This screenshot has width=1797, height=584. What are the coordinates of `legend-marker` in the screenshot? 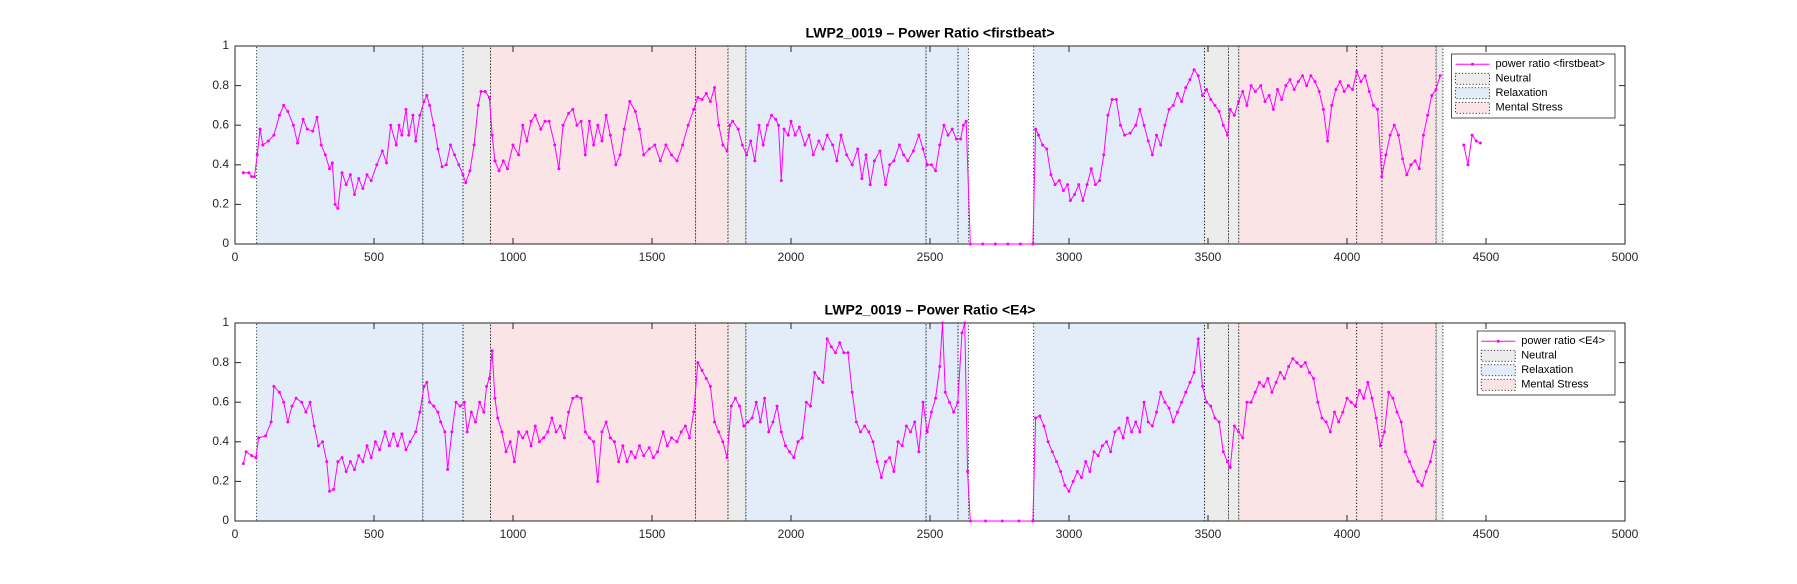 It's located at (1498, 341).